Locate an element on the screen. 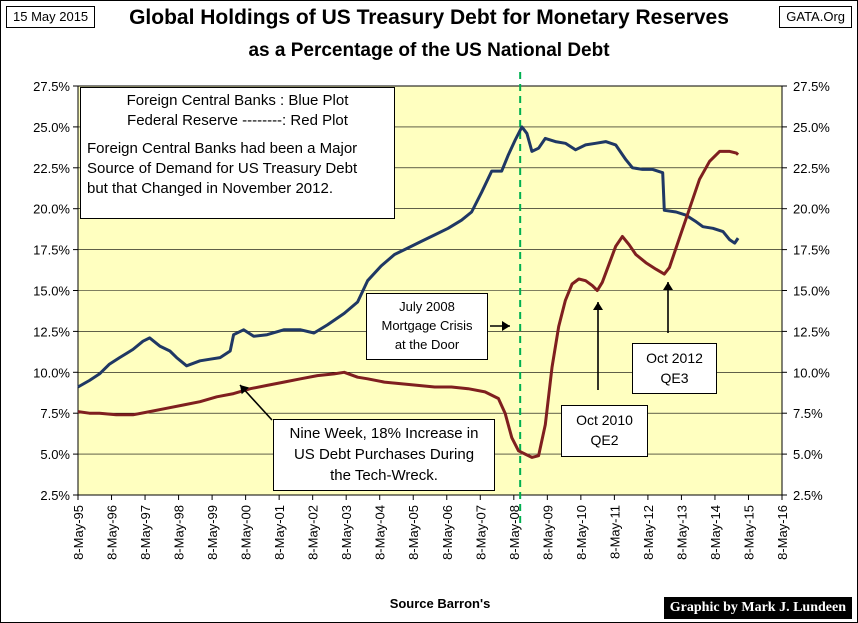 The height and width of the screenshot is (623, 858). note-line: QE3 is located at coordinates (674, 378).